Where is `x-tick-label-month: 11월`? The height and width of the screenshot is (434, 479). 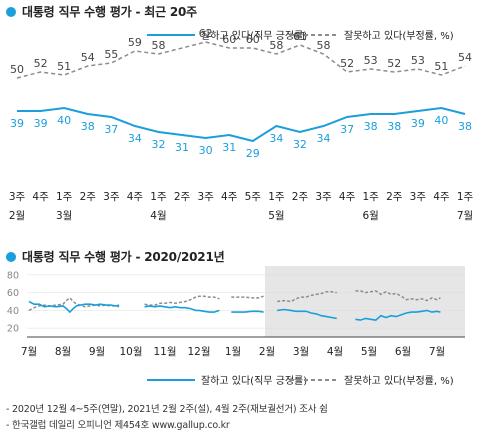 x-tick-label-month: 11월 is located at coordinates (164, 352).